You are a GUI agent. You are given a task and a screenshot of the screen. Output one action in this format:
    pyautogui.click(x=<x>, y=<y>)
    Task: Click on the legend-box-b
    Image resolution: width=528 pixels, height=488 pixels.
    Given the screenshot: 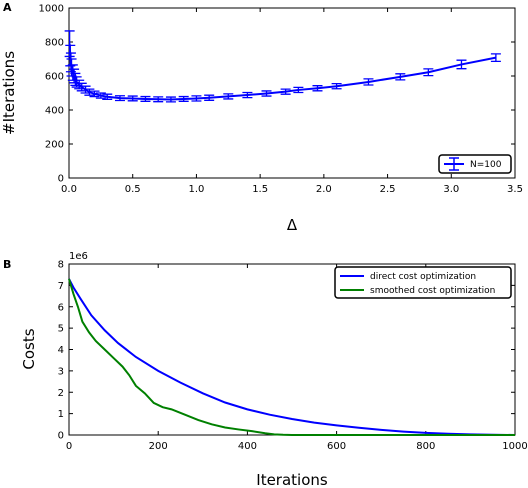 What is the action you would take?
    pyautogui.click(x=423, y=282)
    